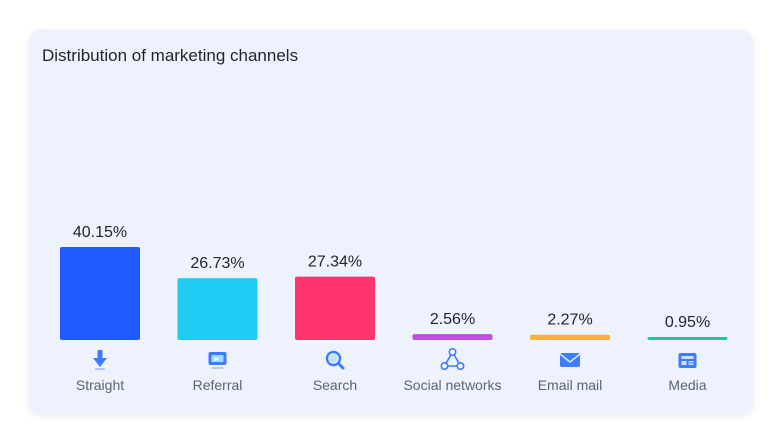 The height and width of the screenshot is (445, 783). Describe the element at coordinates (100, 232) in the screenshot. I see `bar-value-label: 40.15%` at that location.